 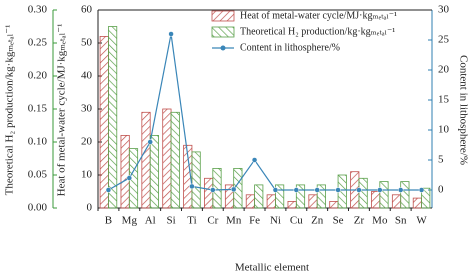 What do you see at coordinates (463, 110) in the screenshot?
I see `y2-axis-title: Content in lithosphere/%` at bounding box center [463, 110].